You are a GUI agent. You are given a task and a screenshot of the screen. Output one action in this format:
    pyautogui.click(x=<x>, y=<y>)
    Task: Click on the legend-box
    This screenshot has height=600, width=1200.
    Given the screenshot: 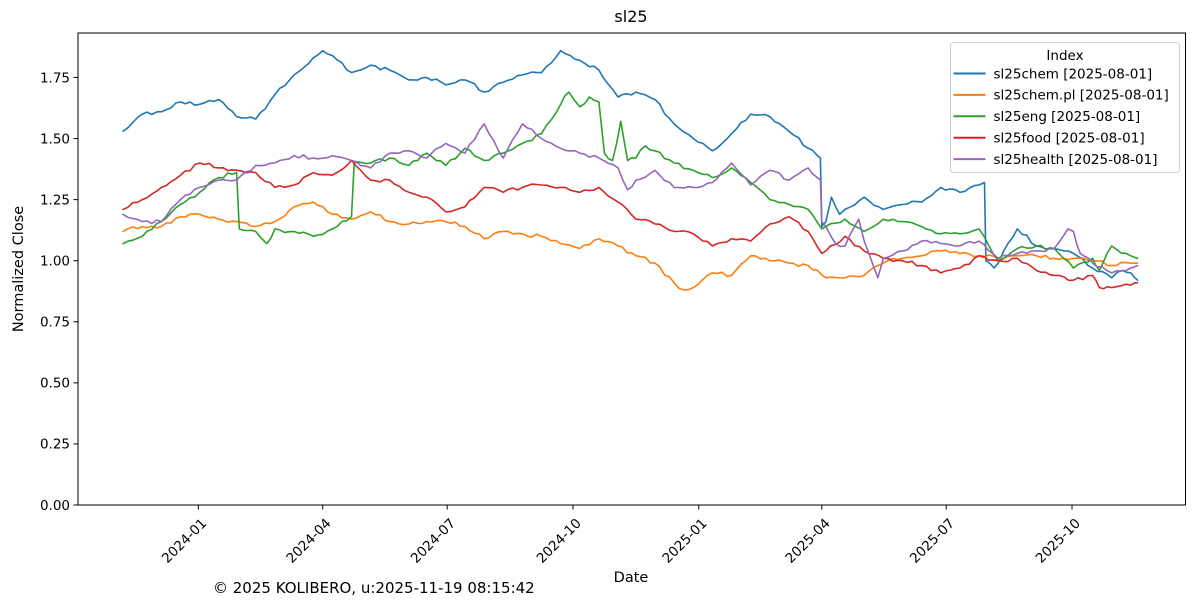 What is the action you would take?
    pyautogui.click(x=1065, y=107)
    